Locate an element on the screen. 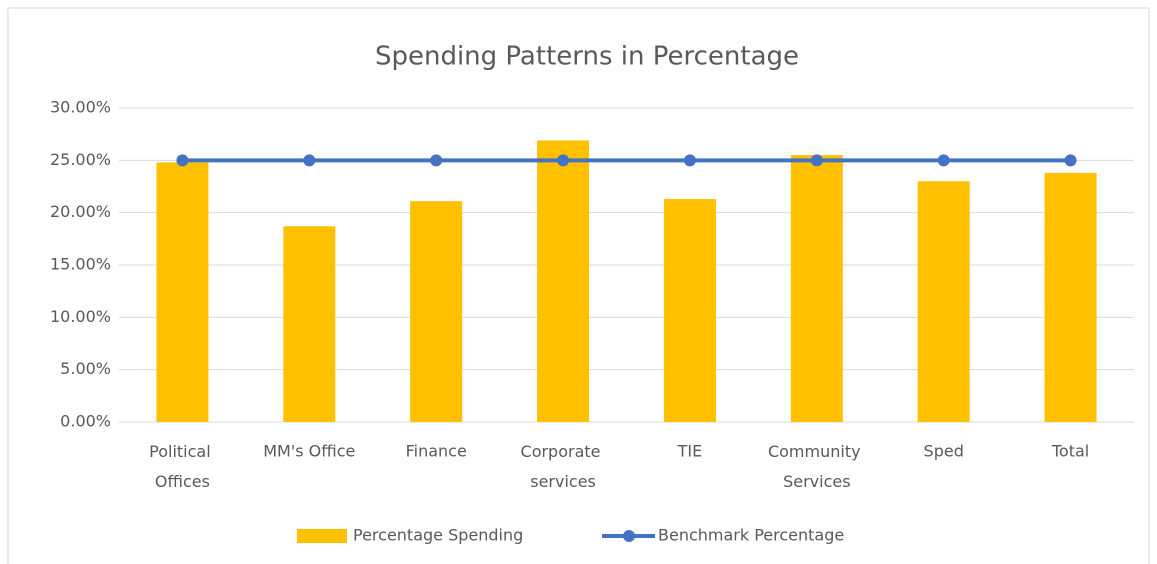  legend-swatch is located at coordinates (322, 536).